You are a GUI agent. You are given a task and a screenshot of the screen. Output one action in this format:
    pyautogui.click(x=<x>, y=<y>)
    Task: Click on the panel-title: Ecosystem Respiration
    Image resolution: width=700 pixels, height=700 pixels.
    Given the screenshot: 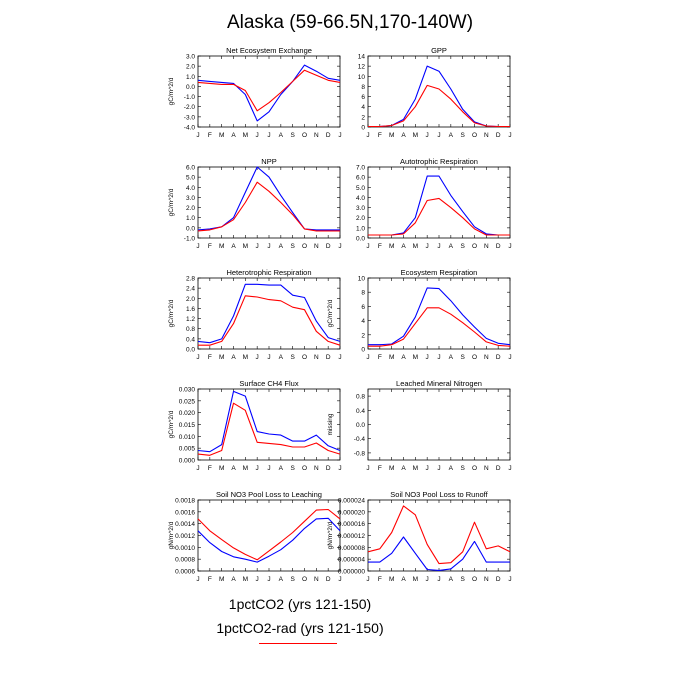 What is the action you would take?
    pyautogui.click(x=439, y=272)
    